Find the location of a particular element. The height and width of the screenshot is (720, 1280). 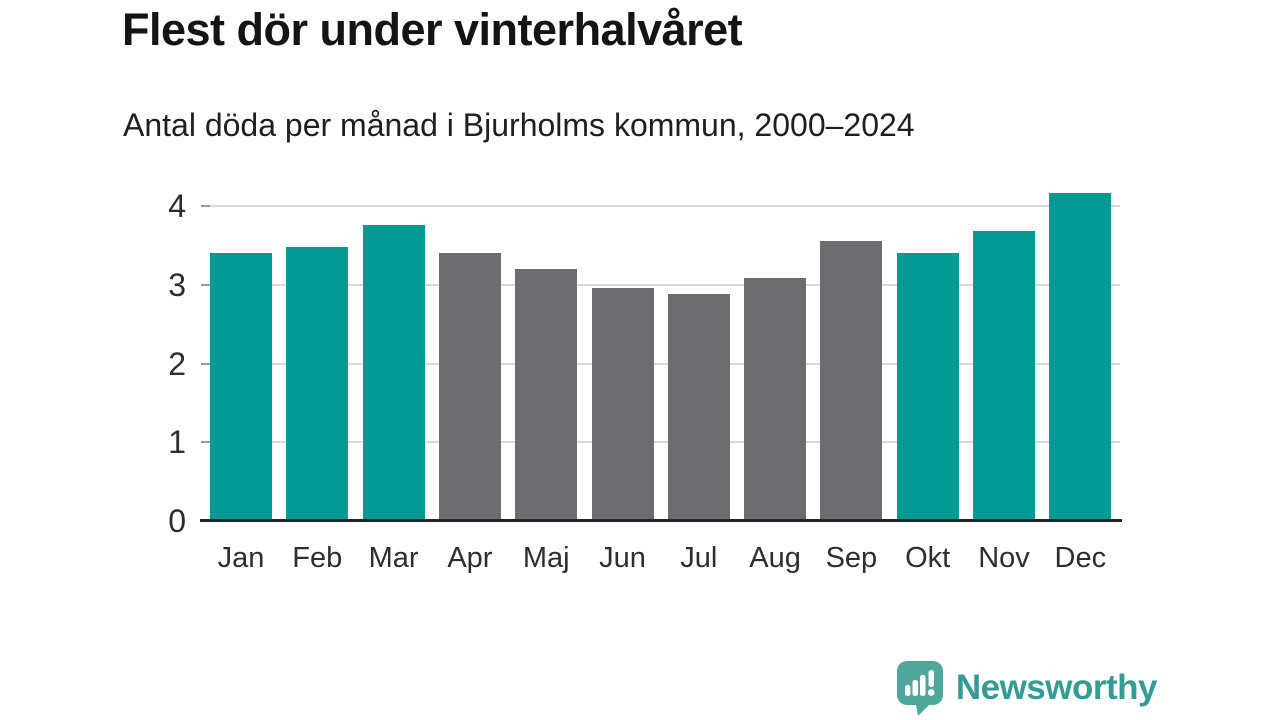

x-axis-label-jan: Jan is located at coordinates (241, 558).